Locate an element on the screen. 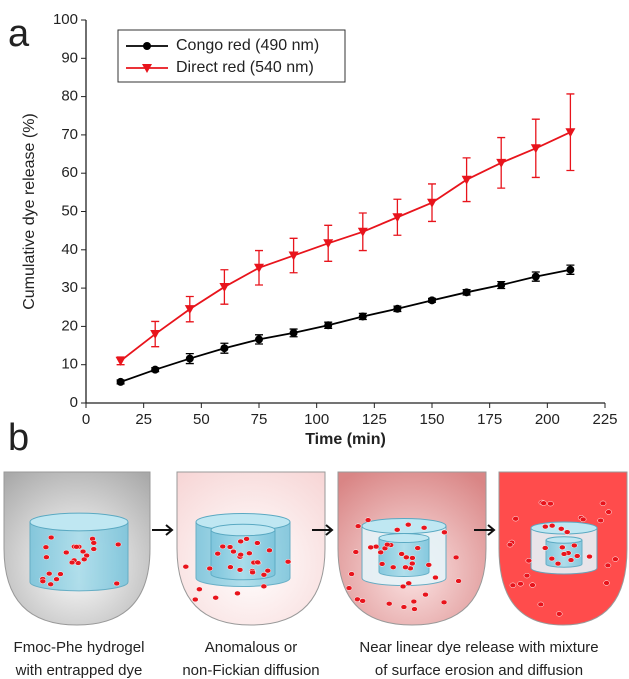 The width and height of the screenshot is (629, 679). legend-label: Direct red (540 nm) is located at coordinates (245, 67).